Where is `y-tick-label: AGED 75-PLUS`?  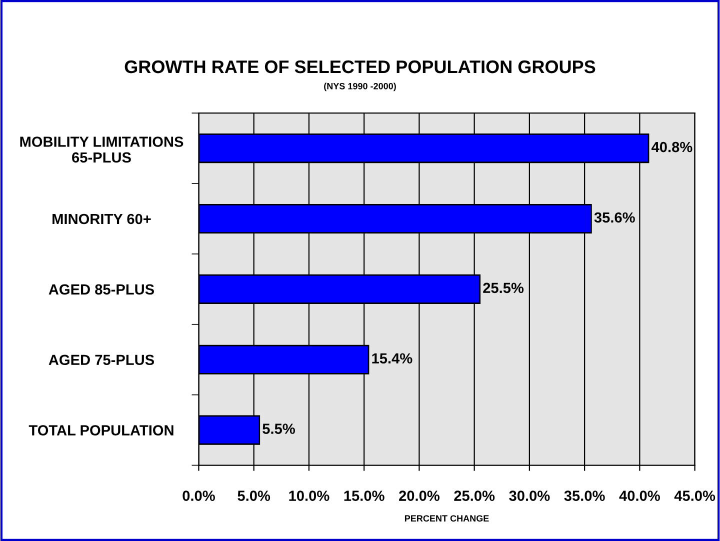
y-tick-label: AGED 75-PLUS is located at coordinates (101, 360).